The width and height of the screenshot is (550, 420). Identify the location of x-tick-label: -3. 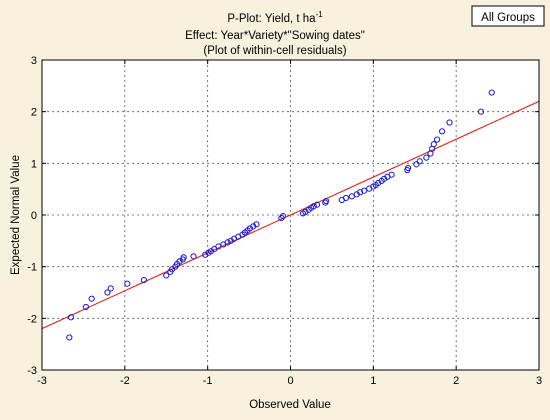
(42, 381).